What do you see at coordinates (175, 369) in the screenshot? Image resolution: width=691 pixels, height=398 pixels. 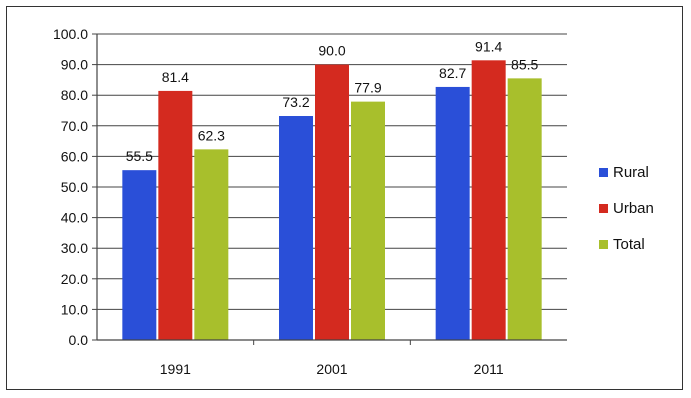 I see `x-tick-label: 1991` at bounding box center [175, 369].